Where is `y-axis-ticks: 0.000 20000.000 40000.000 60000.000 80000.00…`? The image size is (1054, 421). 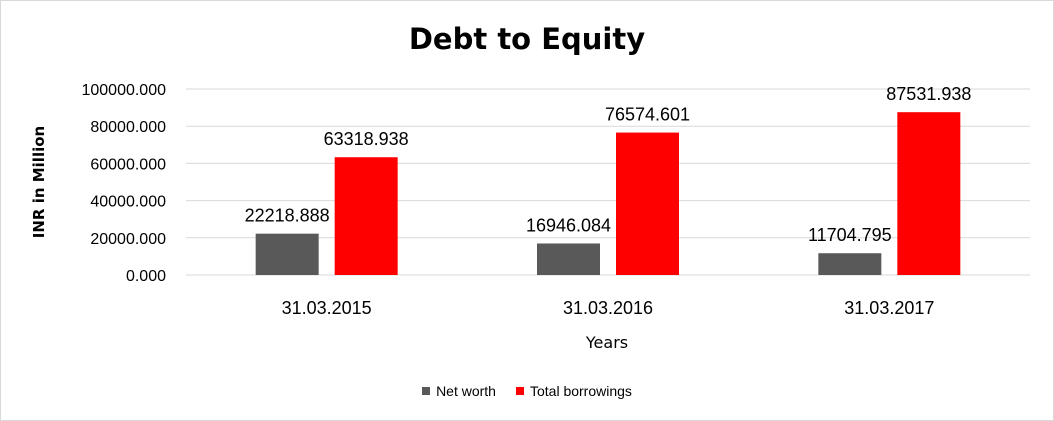 y-axis-ticks: 0.000 20000.000 40000.000 60000.000 80000.00… is located at coordinates (123, 183).